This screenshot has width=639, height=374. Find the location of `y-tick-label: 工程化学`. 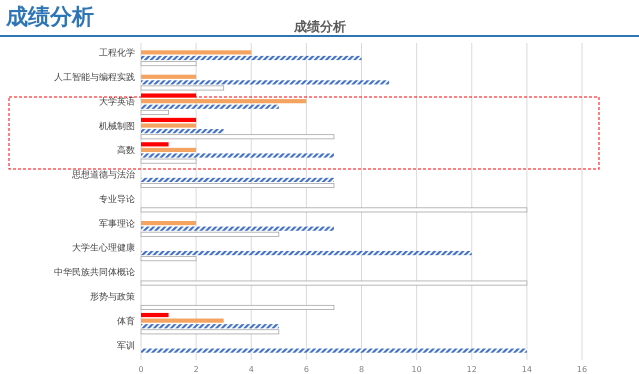

y-tick-label: 工程化学 is located at coordinates (117, 53).